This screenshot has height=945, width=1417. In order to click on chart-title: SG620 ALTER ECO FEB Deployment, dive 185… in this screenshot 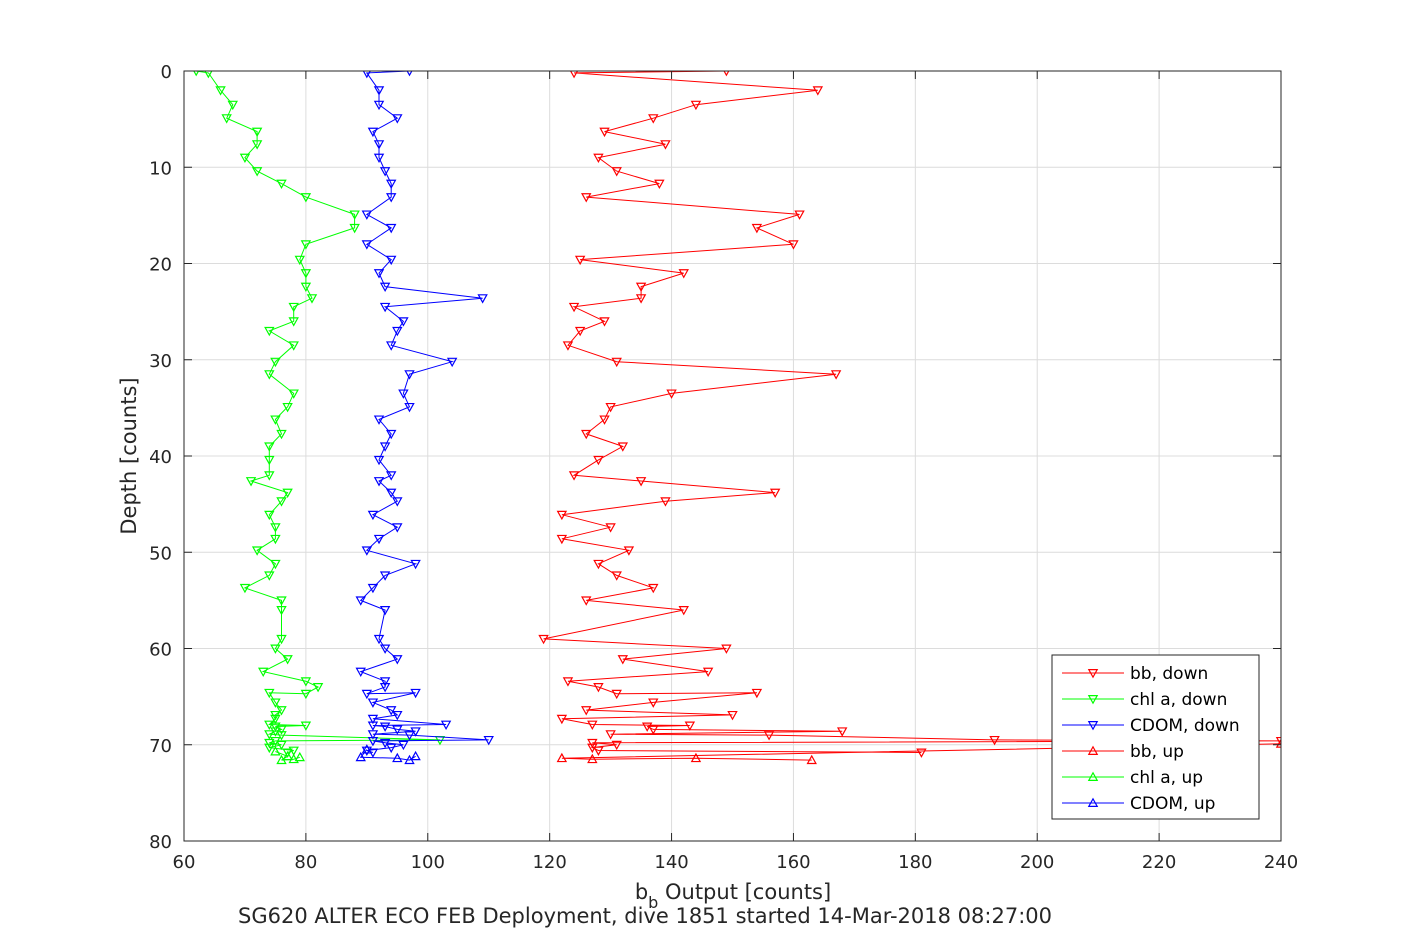, I will do `click(645, 916)`.